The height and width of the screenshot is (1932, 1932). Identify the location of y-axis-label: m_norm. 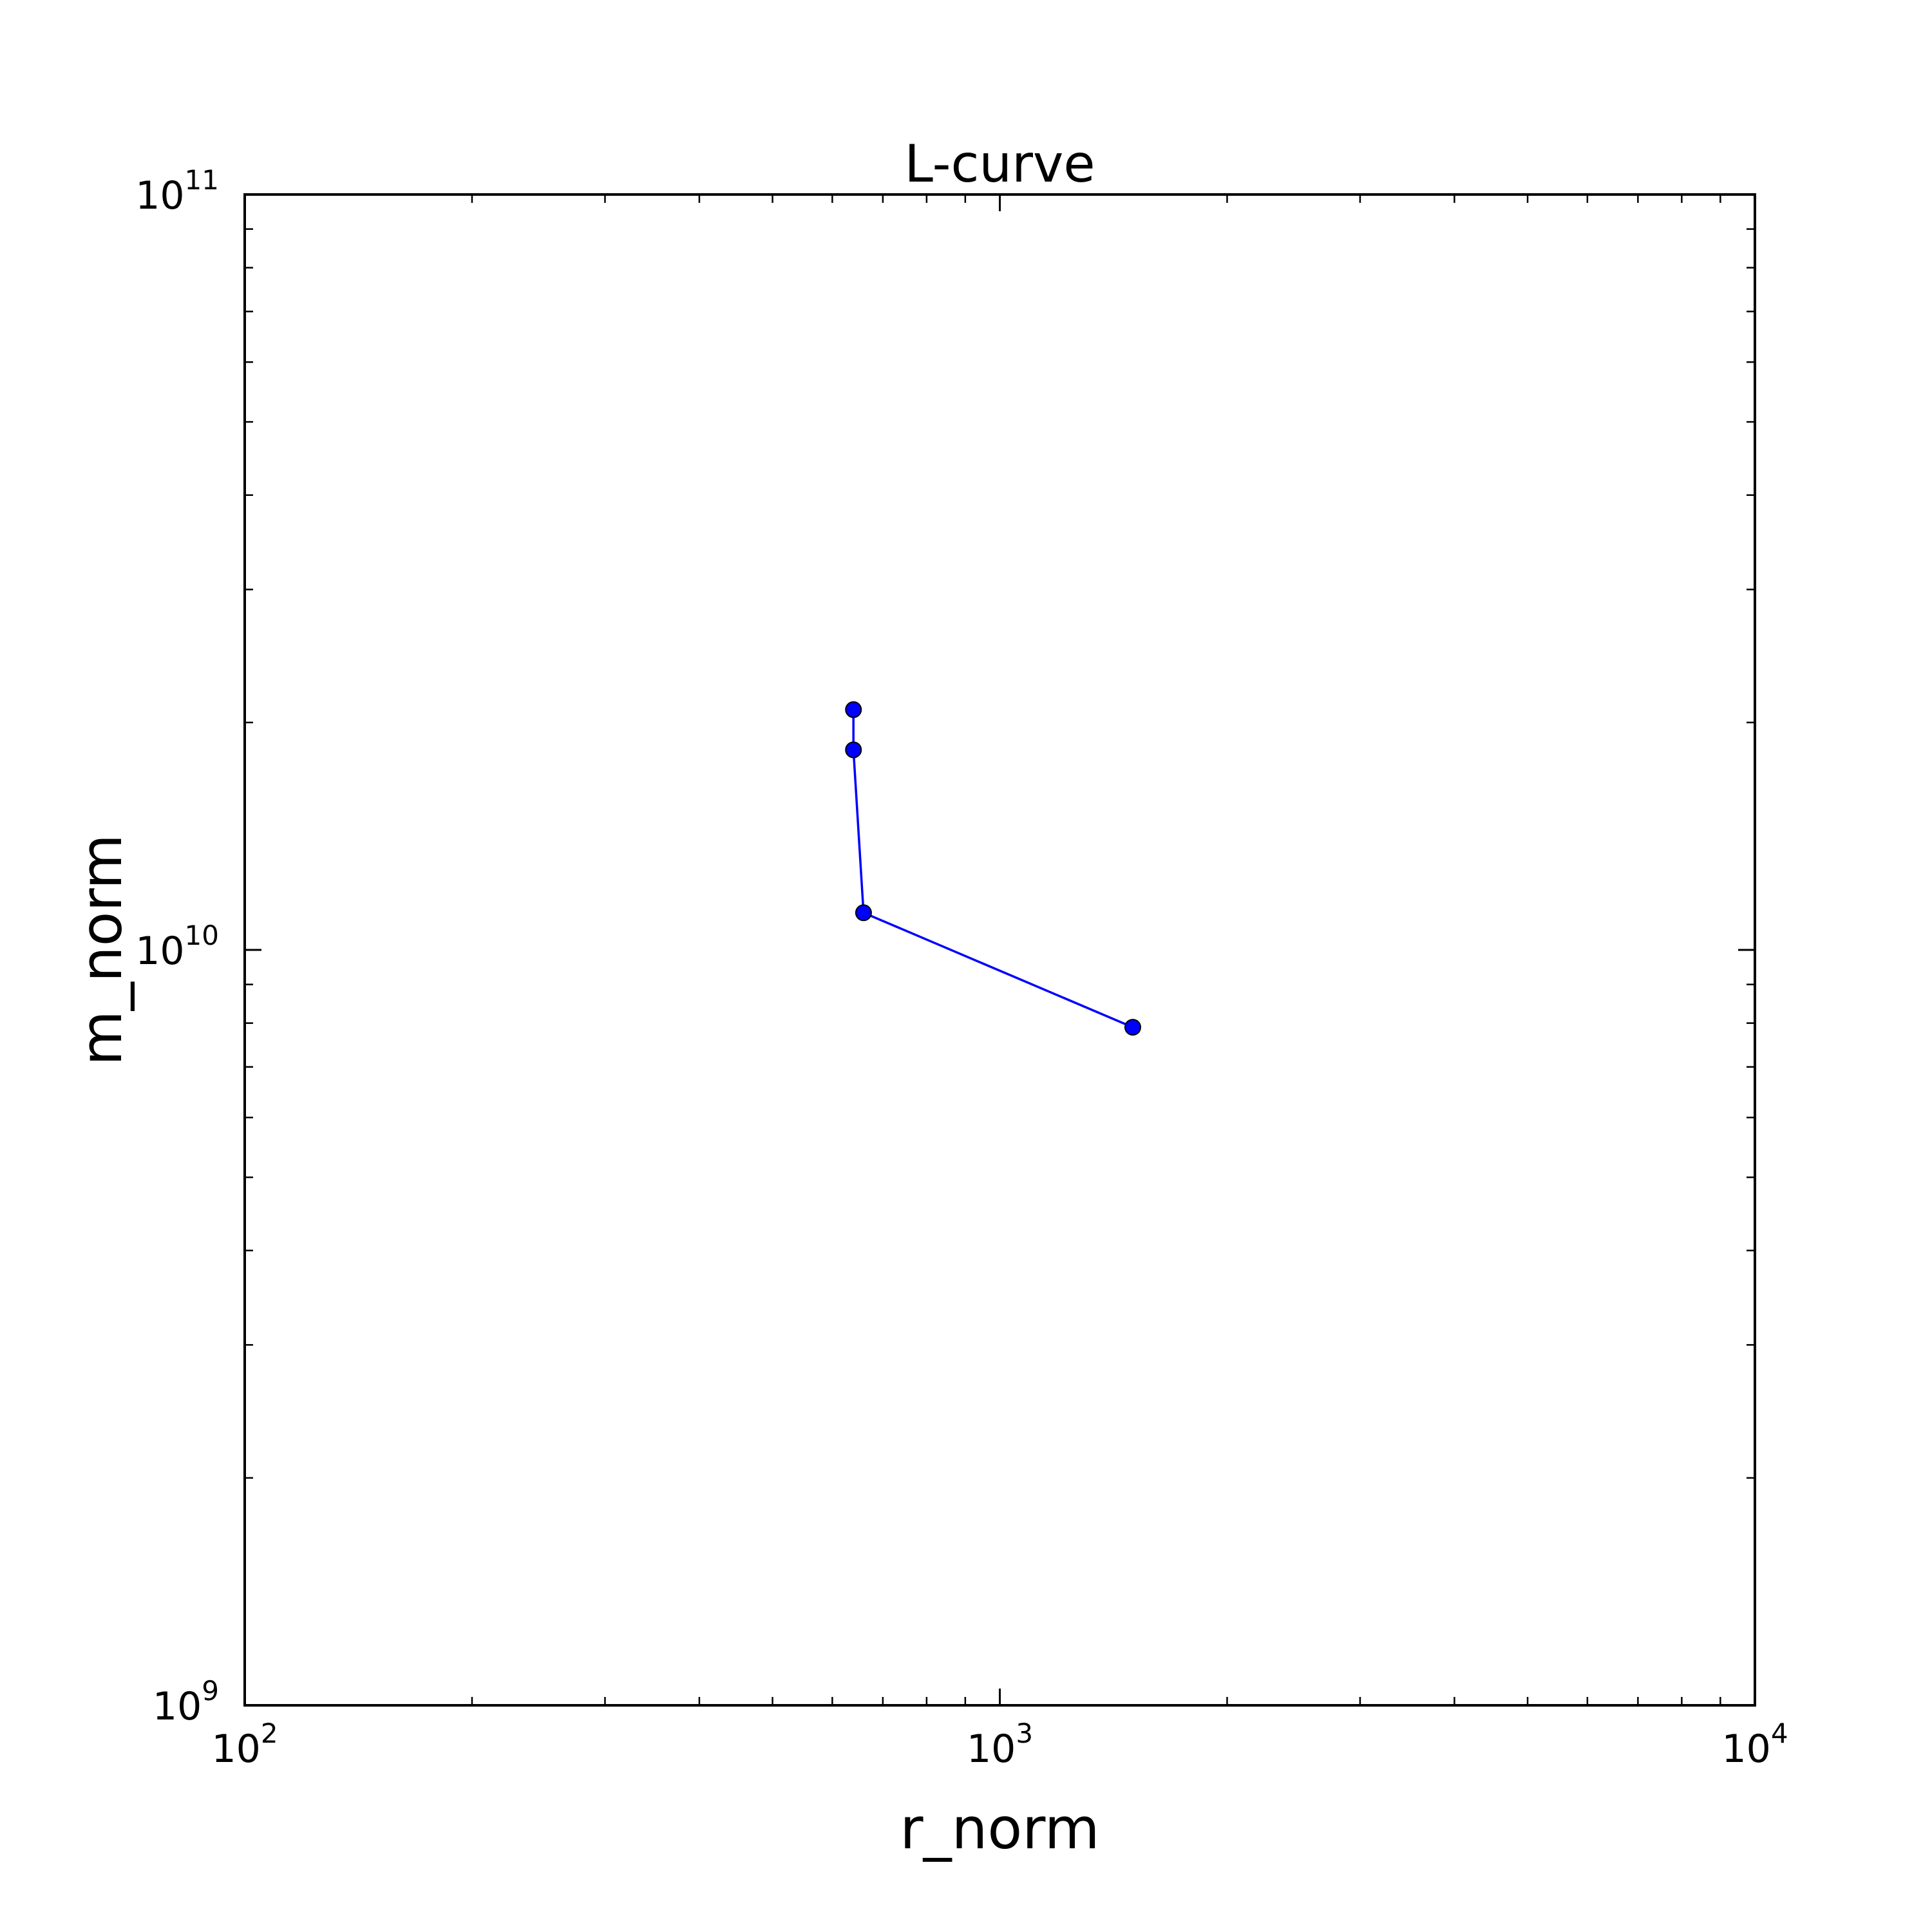
(101, 950).